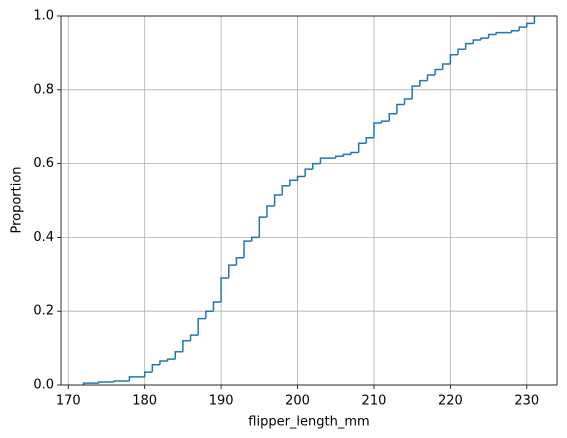  Describe the element at coordinates (68, 401) in the screenshot. I see `x-tick-label: 170` at that location.